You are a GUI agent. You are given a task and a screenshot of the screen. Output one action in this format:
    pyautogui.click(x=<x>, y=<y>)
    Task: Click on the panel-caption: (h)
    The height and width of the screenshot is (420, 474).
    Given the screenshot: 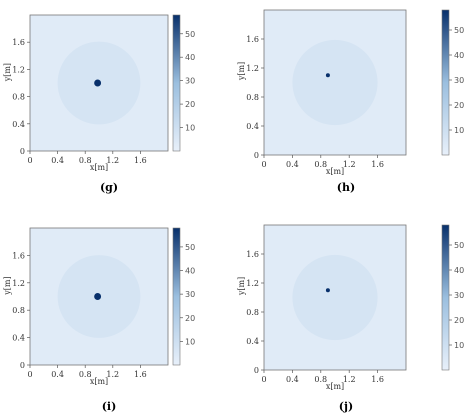 What is the action you would take?
    pyautogui.click(x=346, y=187)
    